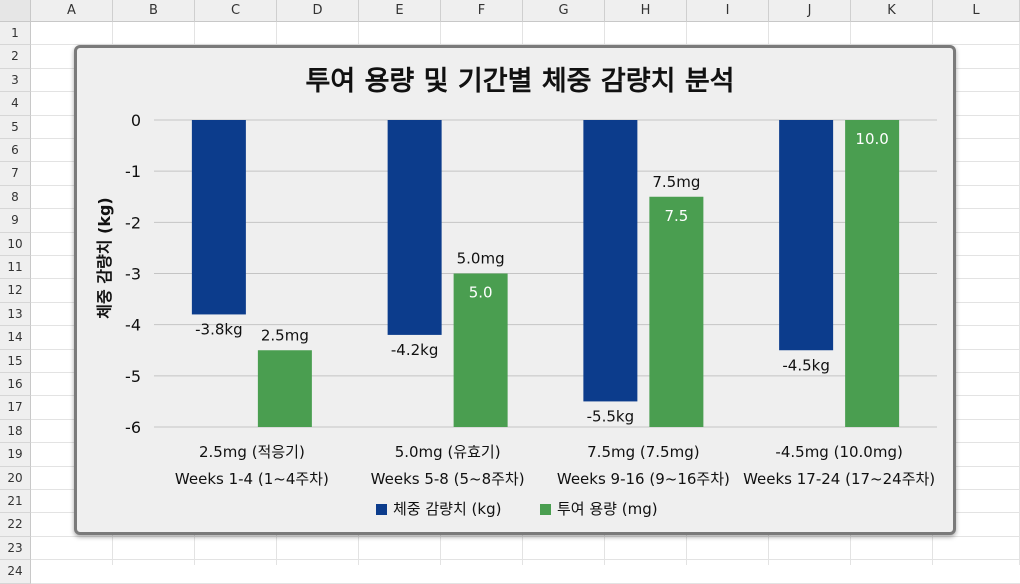 This screenshot has height=584, width=1020. I want to click on column-header-f: F, so click(482, 11).